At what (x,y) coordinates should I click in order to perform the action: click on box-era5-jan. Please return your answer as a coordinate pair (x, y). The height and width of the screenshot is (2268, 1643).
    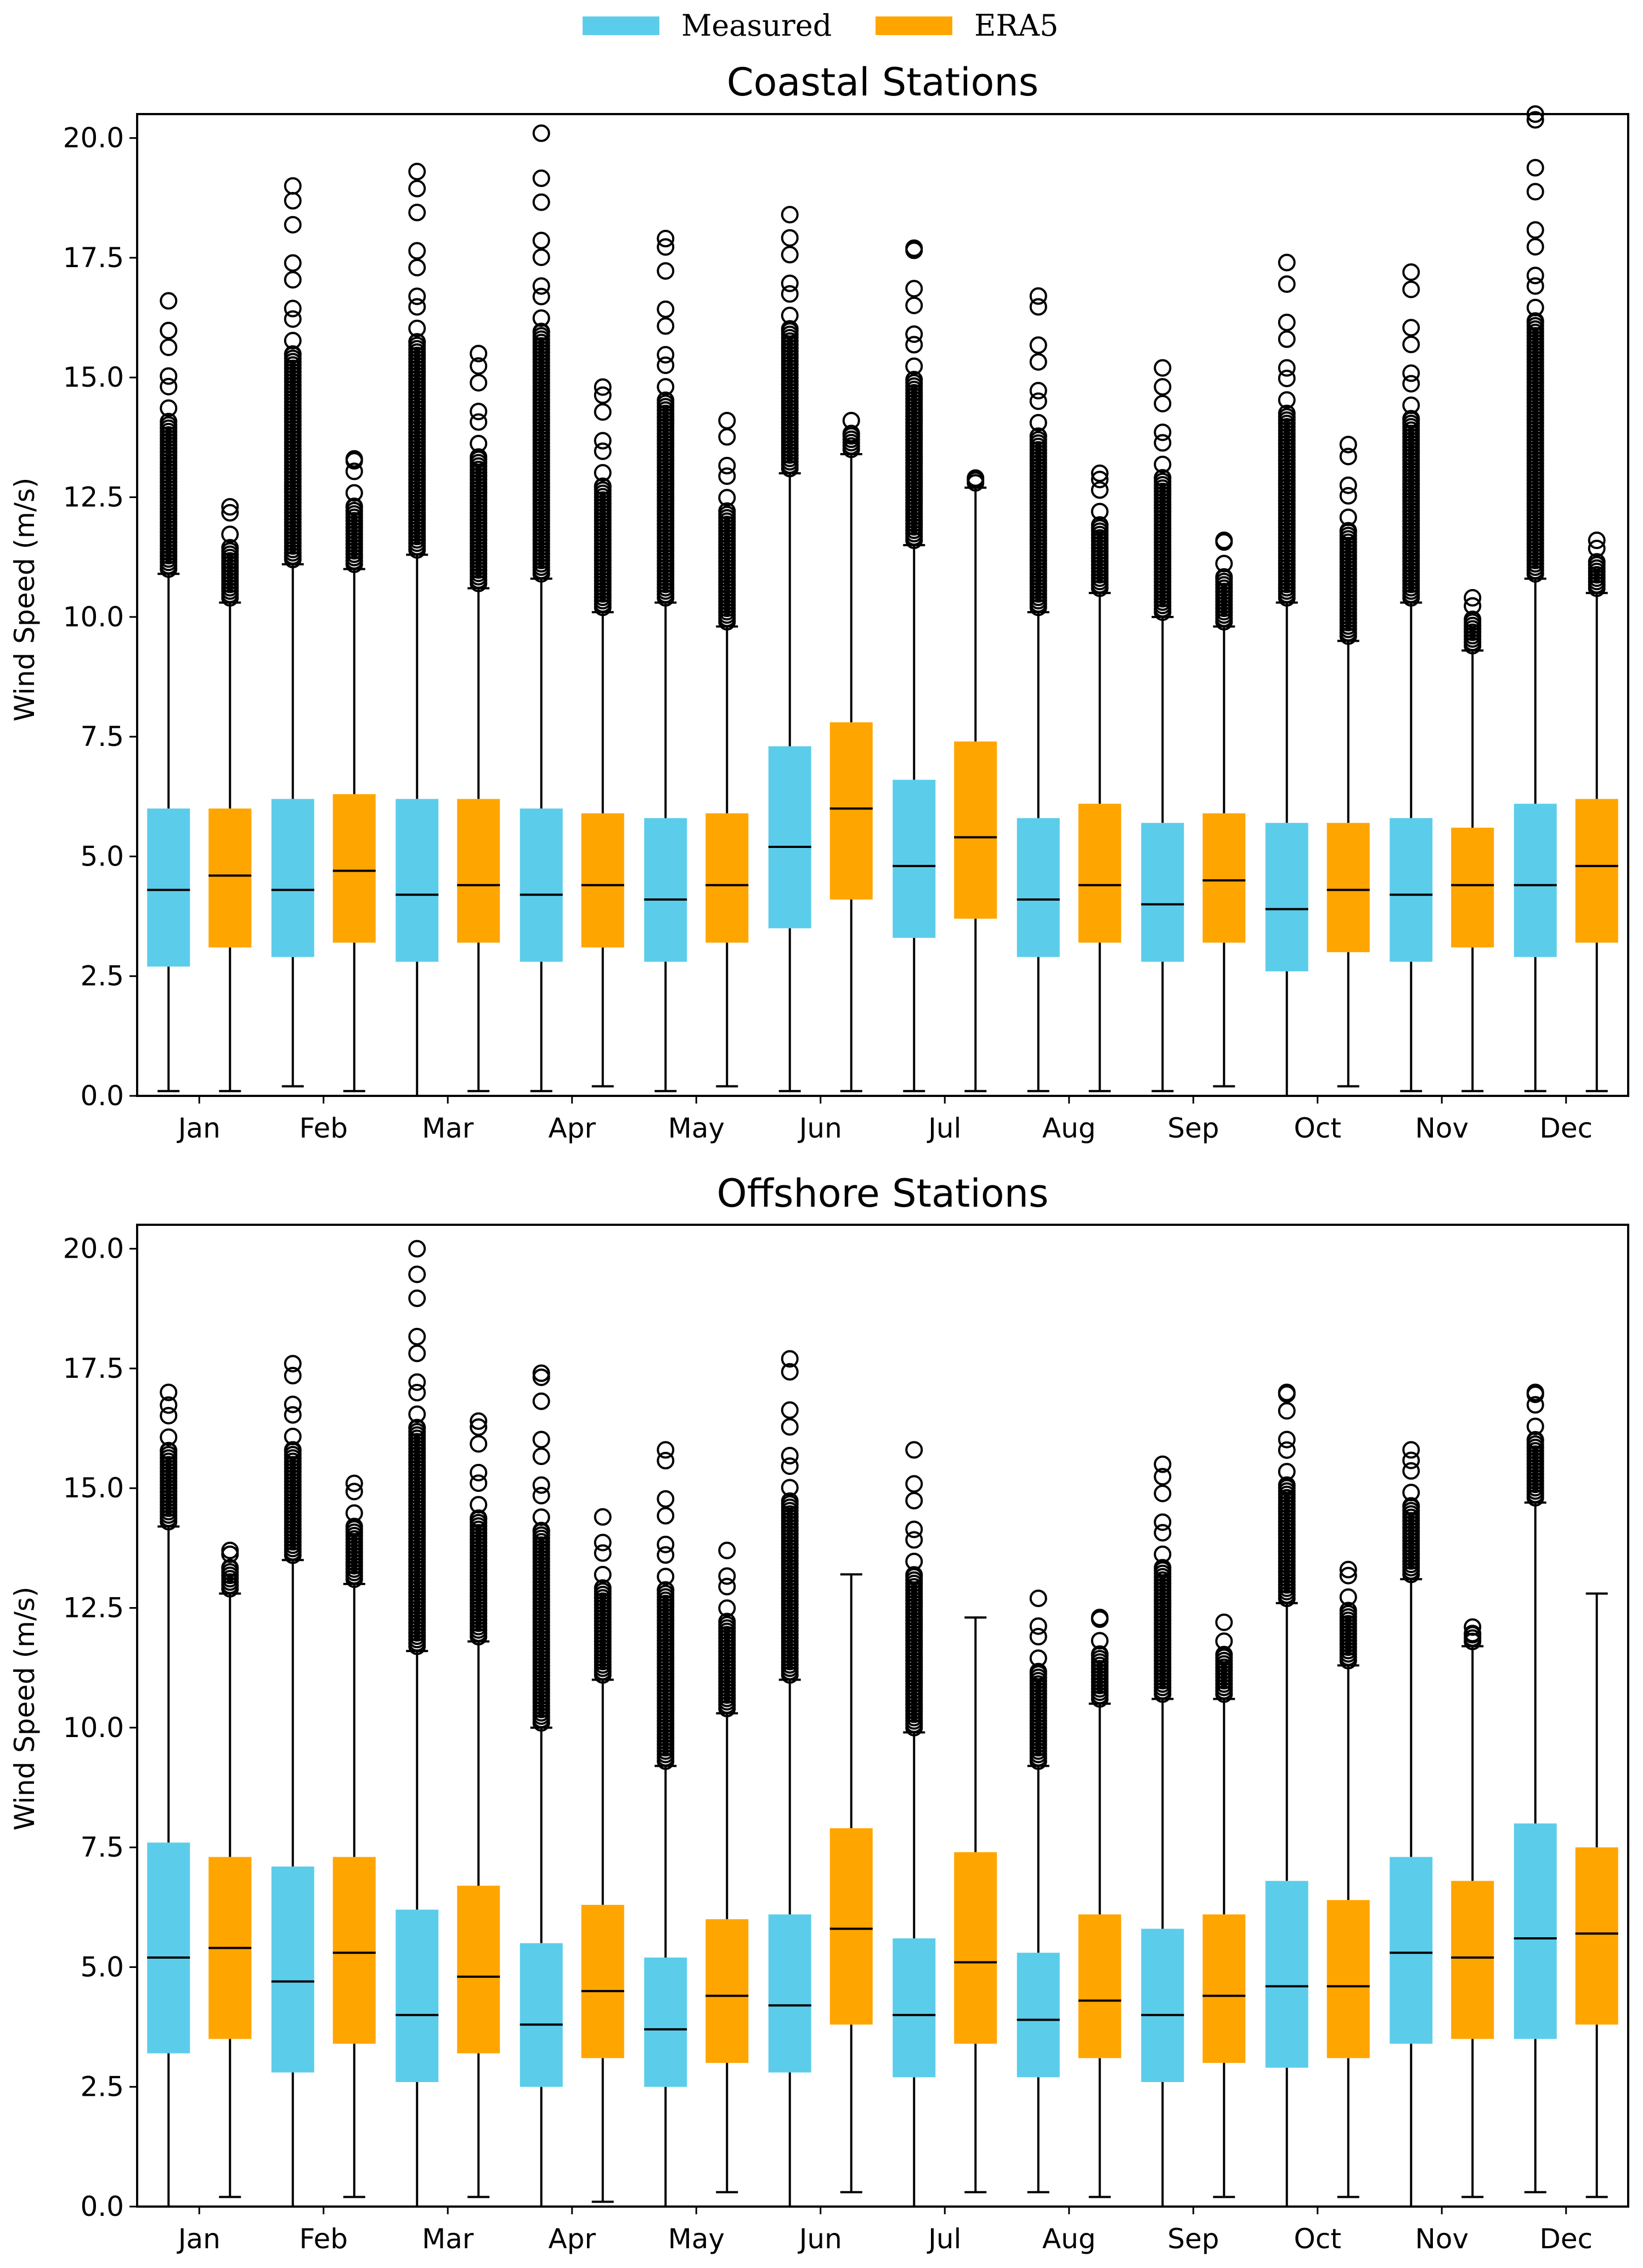
    Looking at the image, I should click on (230, 795).